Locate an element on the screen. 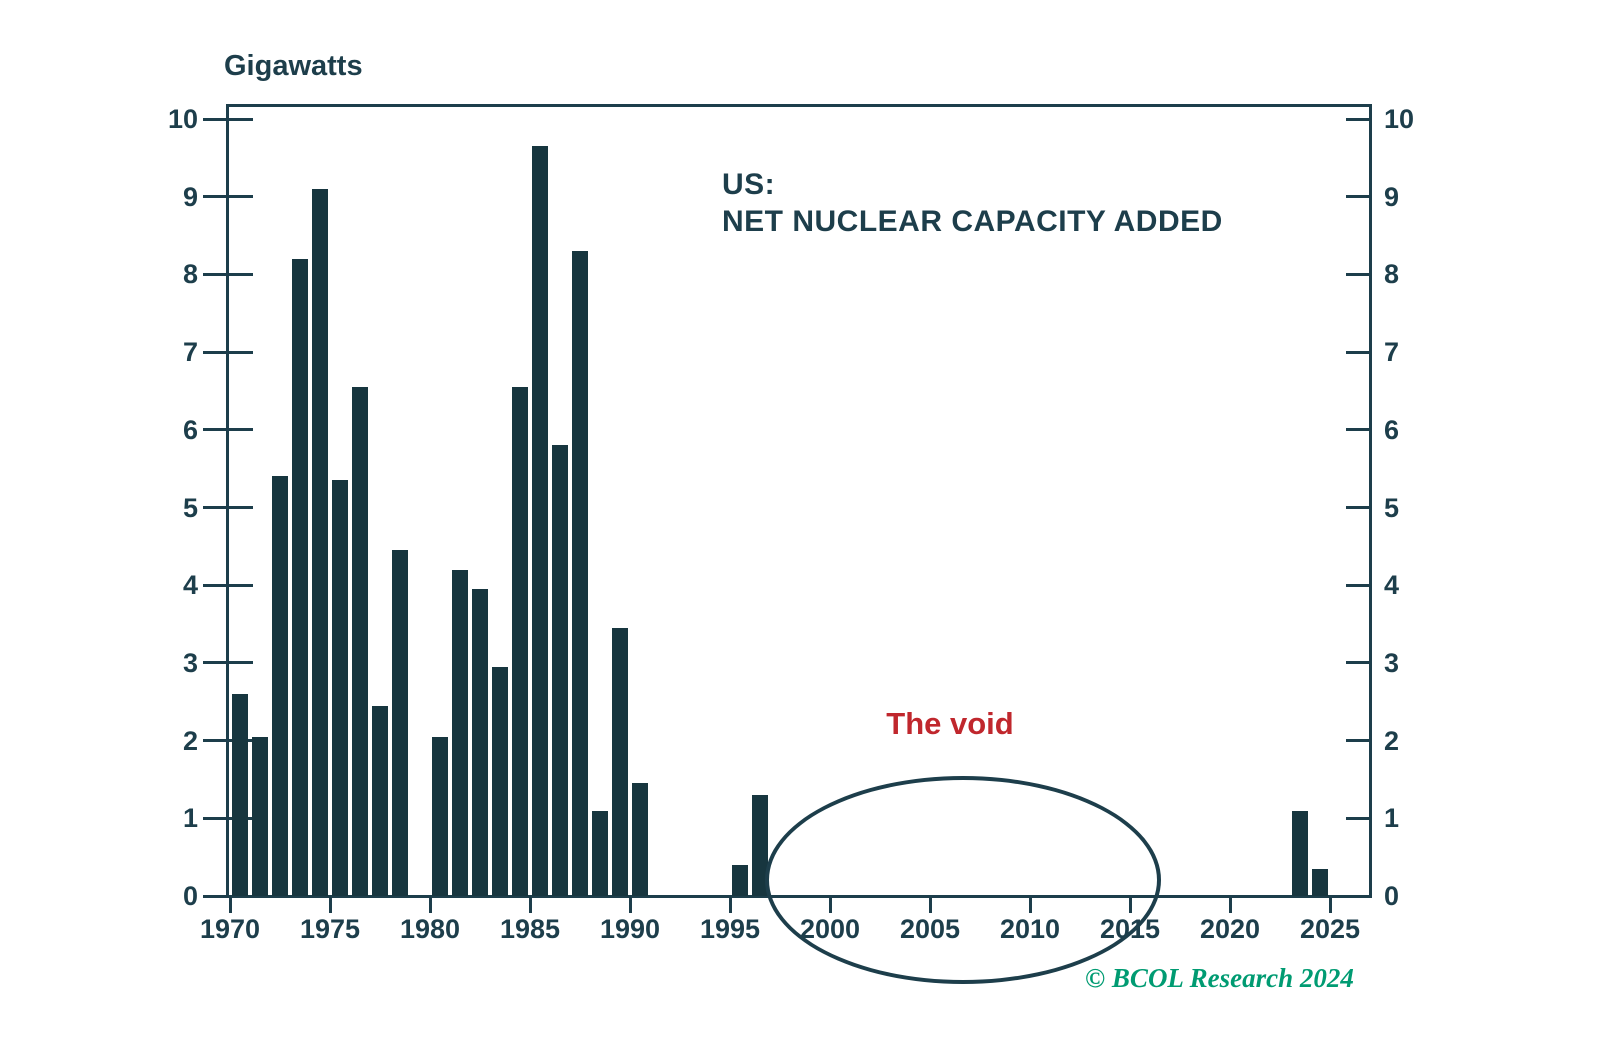 The width and height of the screenshot is (1600, 1045). bar-1974 is located at coordinates (320, 542).